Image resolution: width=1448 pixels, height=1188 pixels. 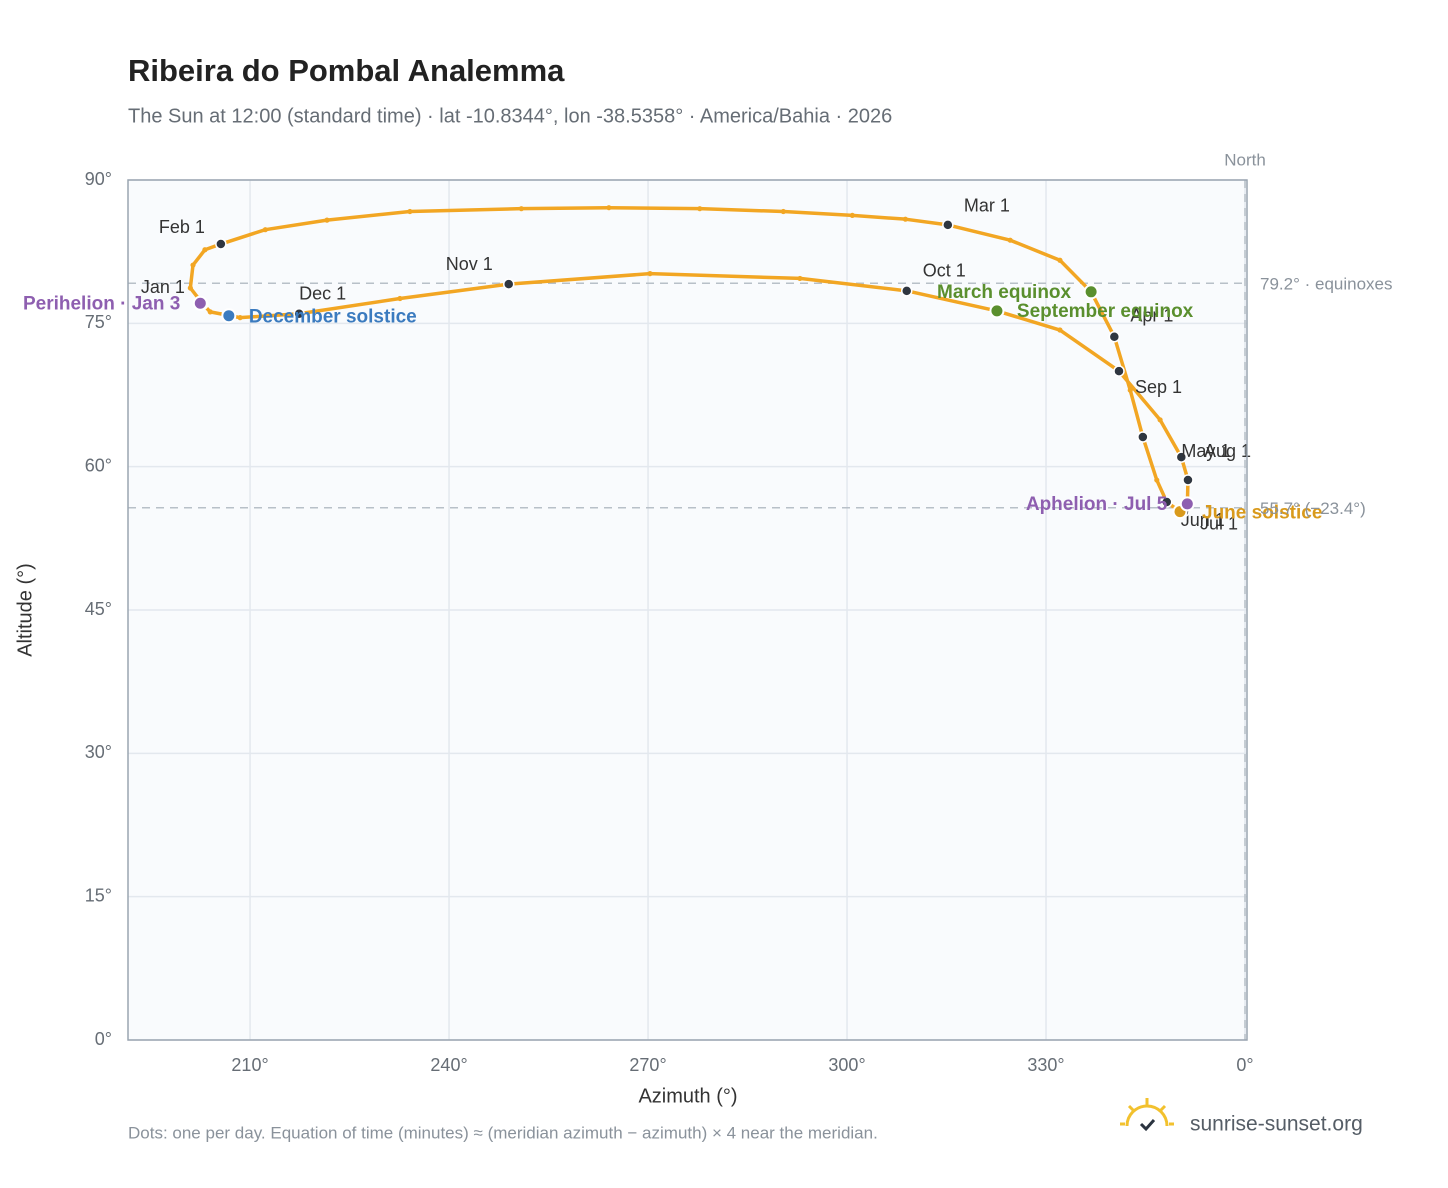 What do you see at coordinates (1158, 387) in the screenshot?
I see `month-label: Sep 1` at bounding box center [1158, 387].